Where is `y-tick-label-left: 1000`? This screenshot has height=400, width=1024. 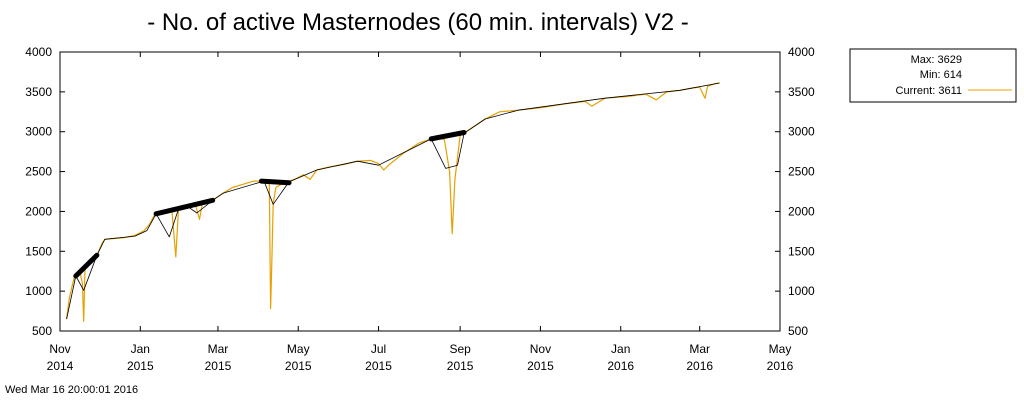
y-tick-label-left: 1000 is located at coordinates (38, 291).